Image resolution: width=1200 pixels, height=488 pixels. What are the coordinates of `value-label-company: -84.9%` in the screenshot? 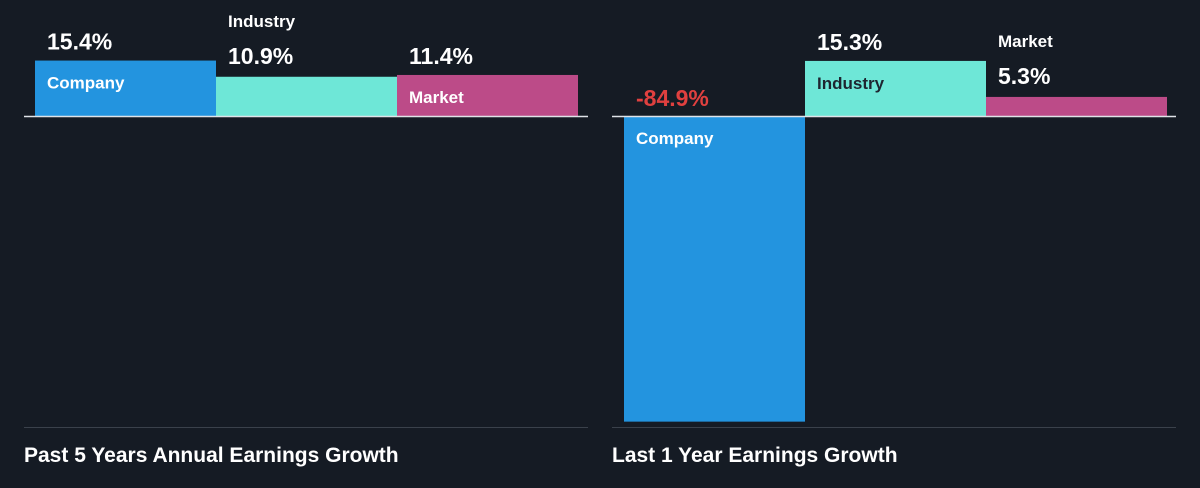 It's located at (672, 98).